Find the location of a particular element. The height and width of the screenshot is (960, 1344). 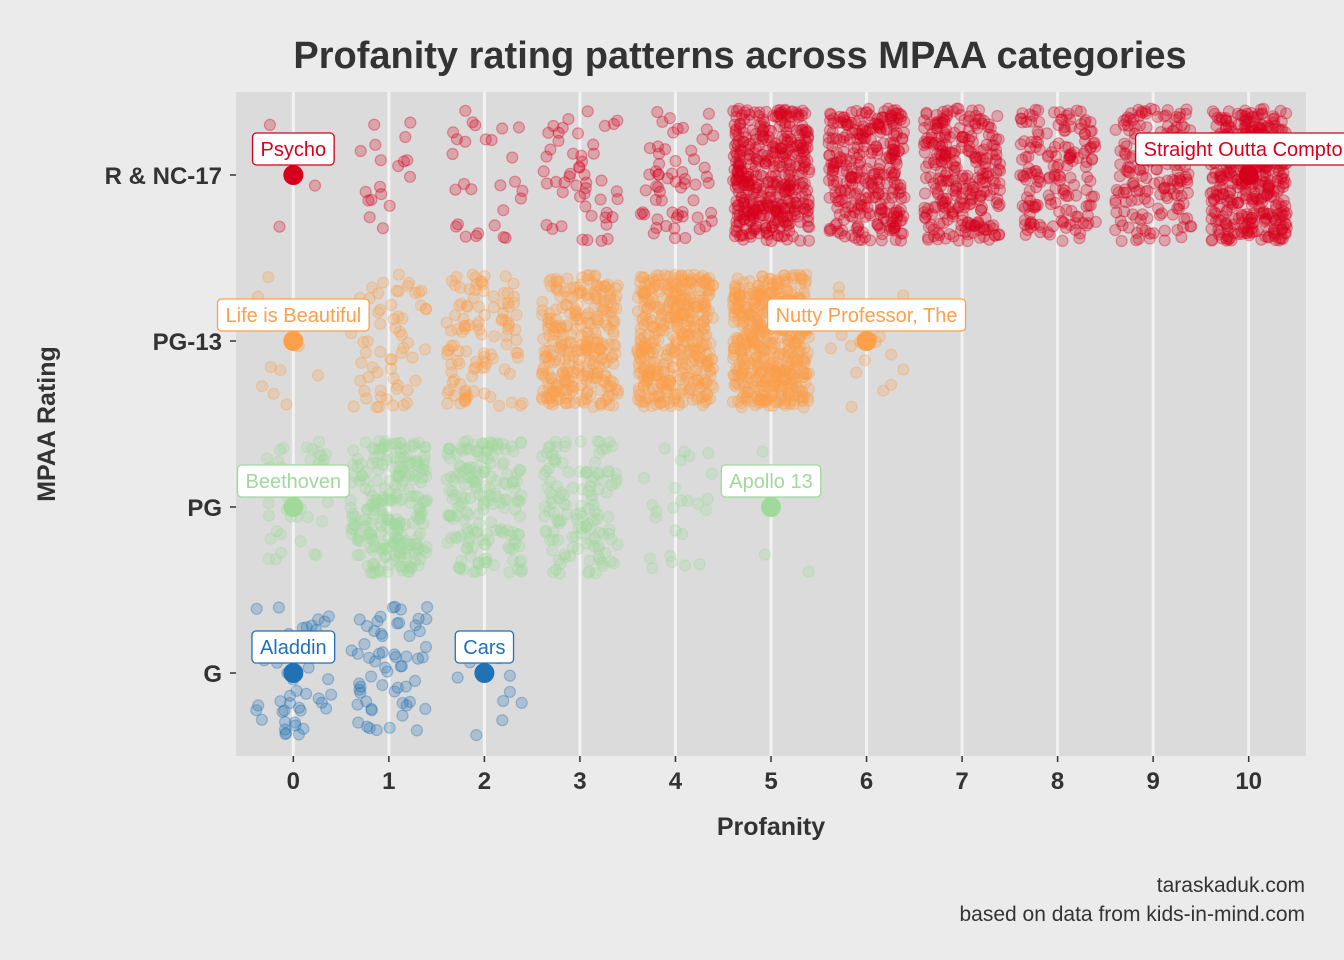

caption-line-1: taraskaduk.com is located at coordinates (1231, 885).